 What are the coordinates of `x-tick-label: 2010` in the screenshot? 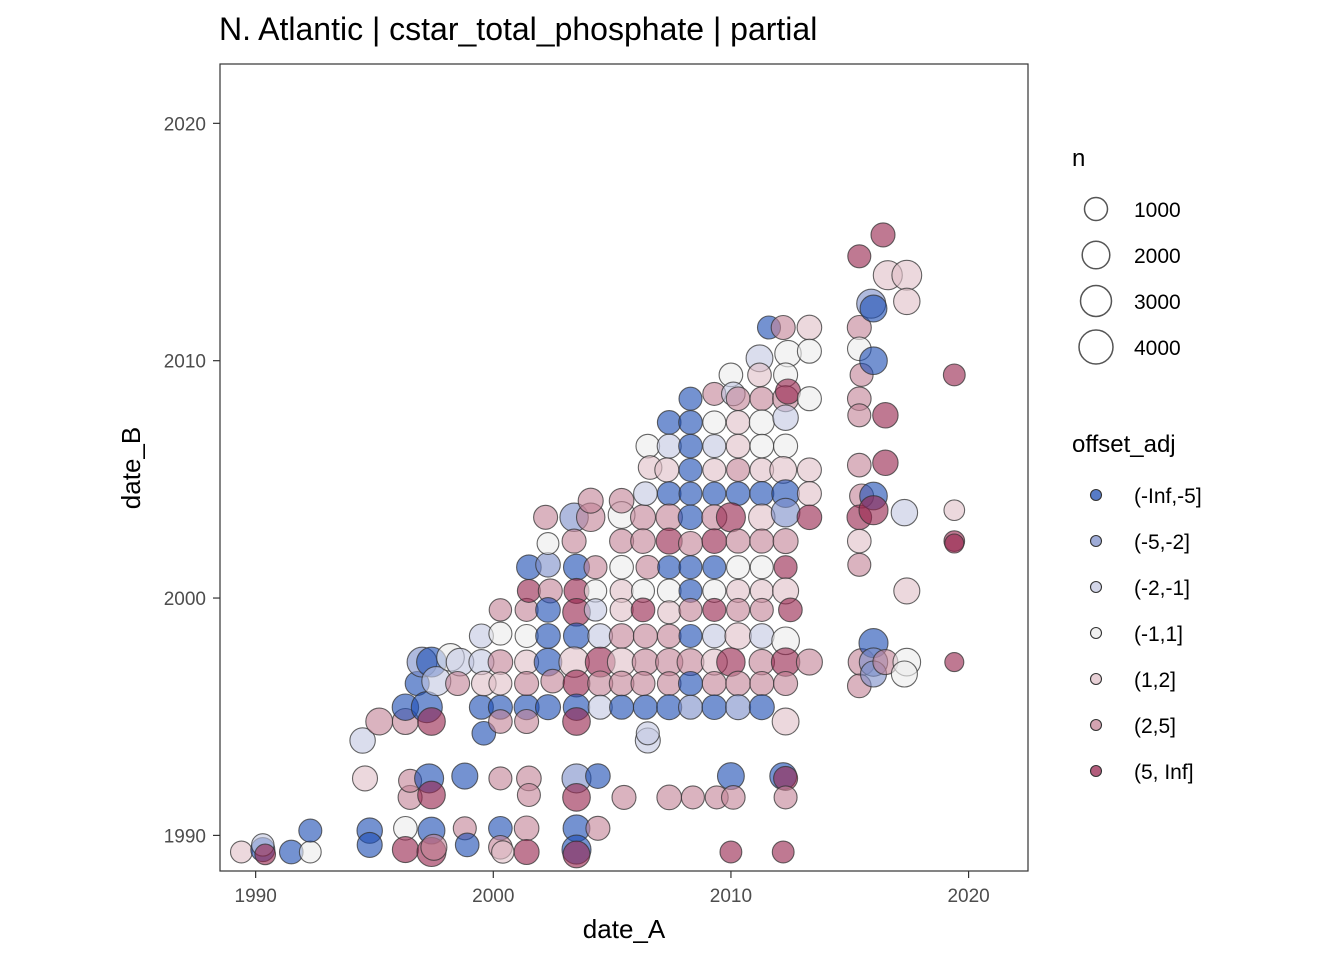 It's located at (731, 896).